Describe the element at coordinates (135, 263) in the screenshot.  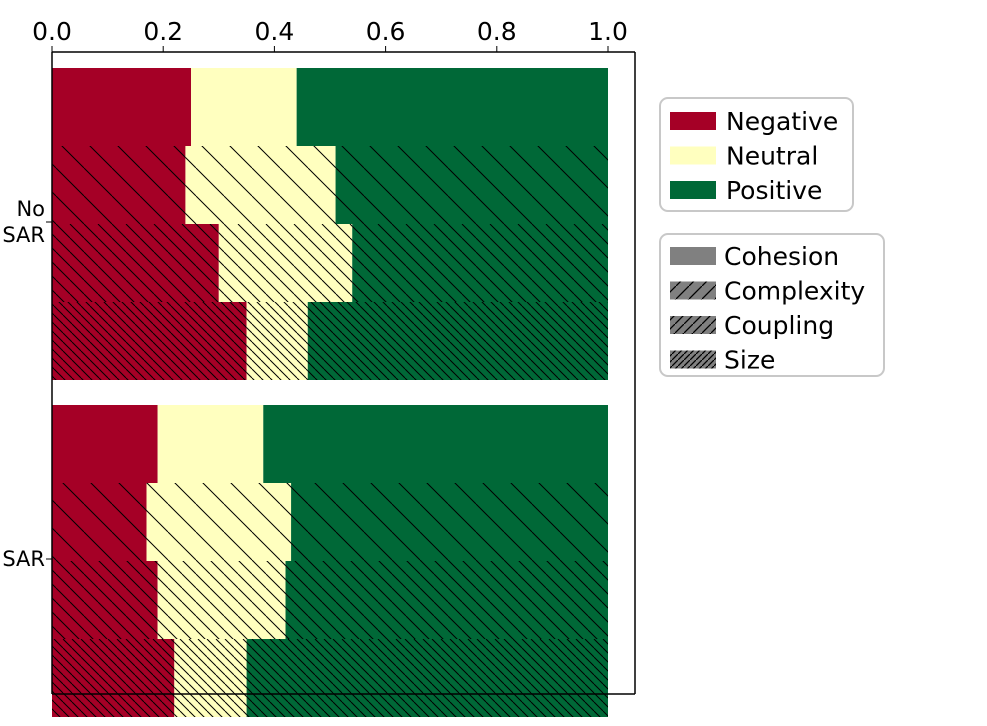
I see `hatch-no-sar-coupling-negative` at that location.